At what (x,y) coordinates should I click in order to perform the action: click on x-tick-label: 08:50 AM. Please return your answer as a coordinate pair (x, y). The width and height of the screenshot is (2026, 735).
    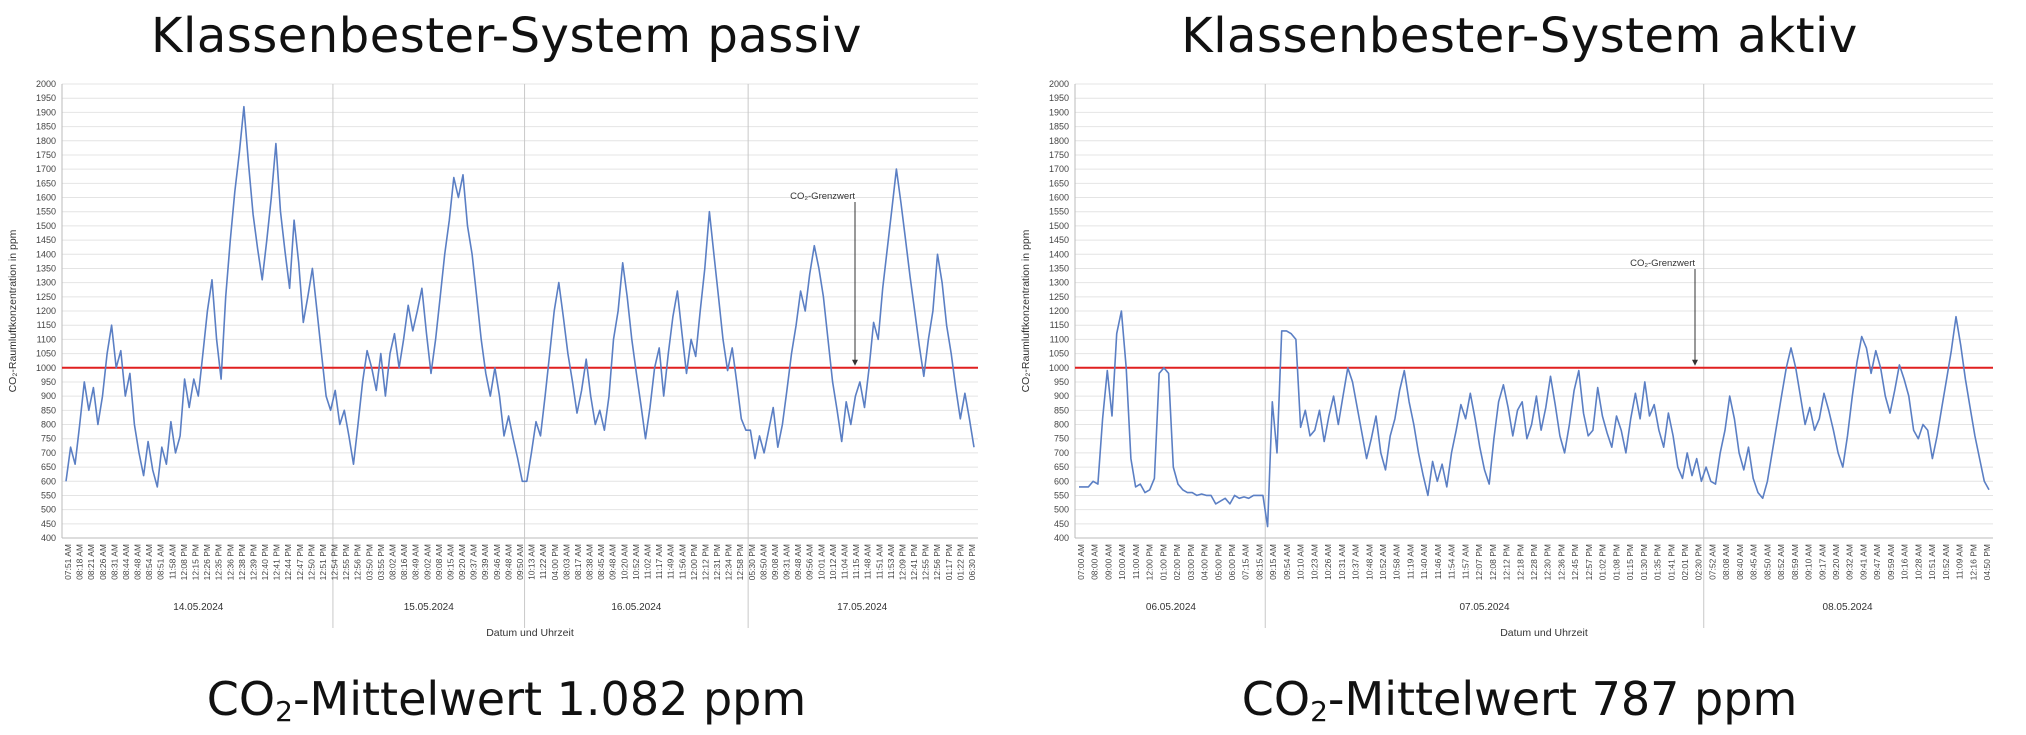
    Looking at the image, I should click on (1767, 562).